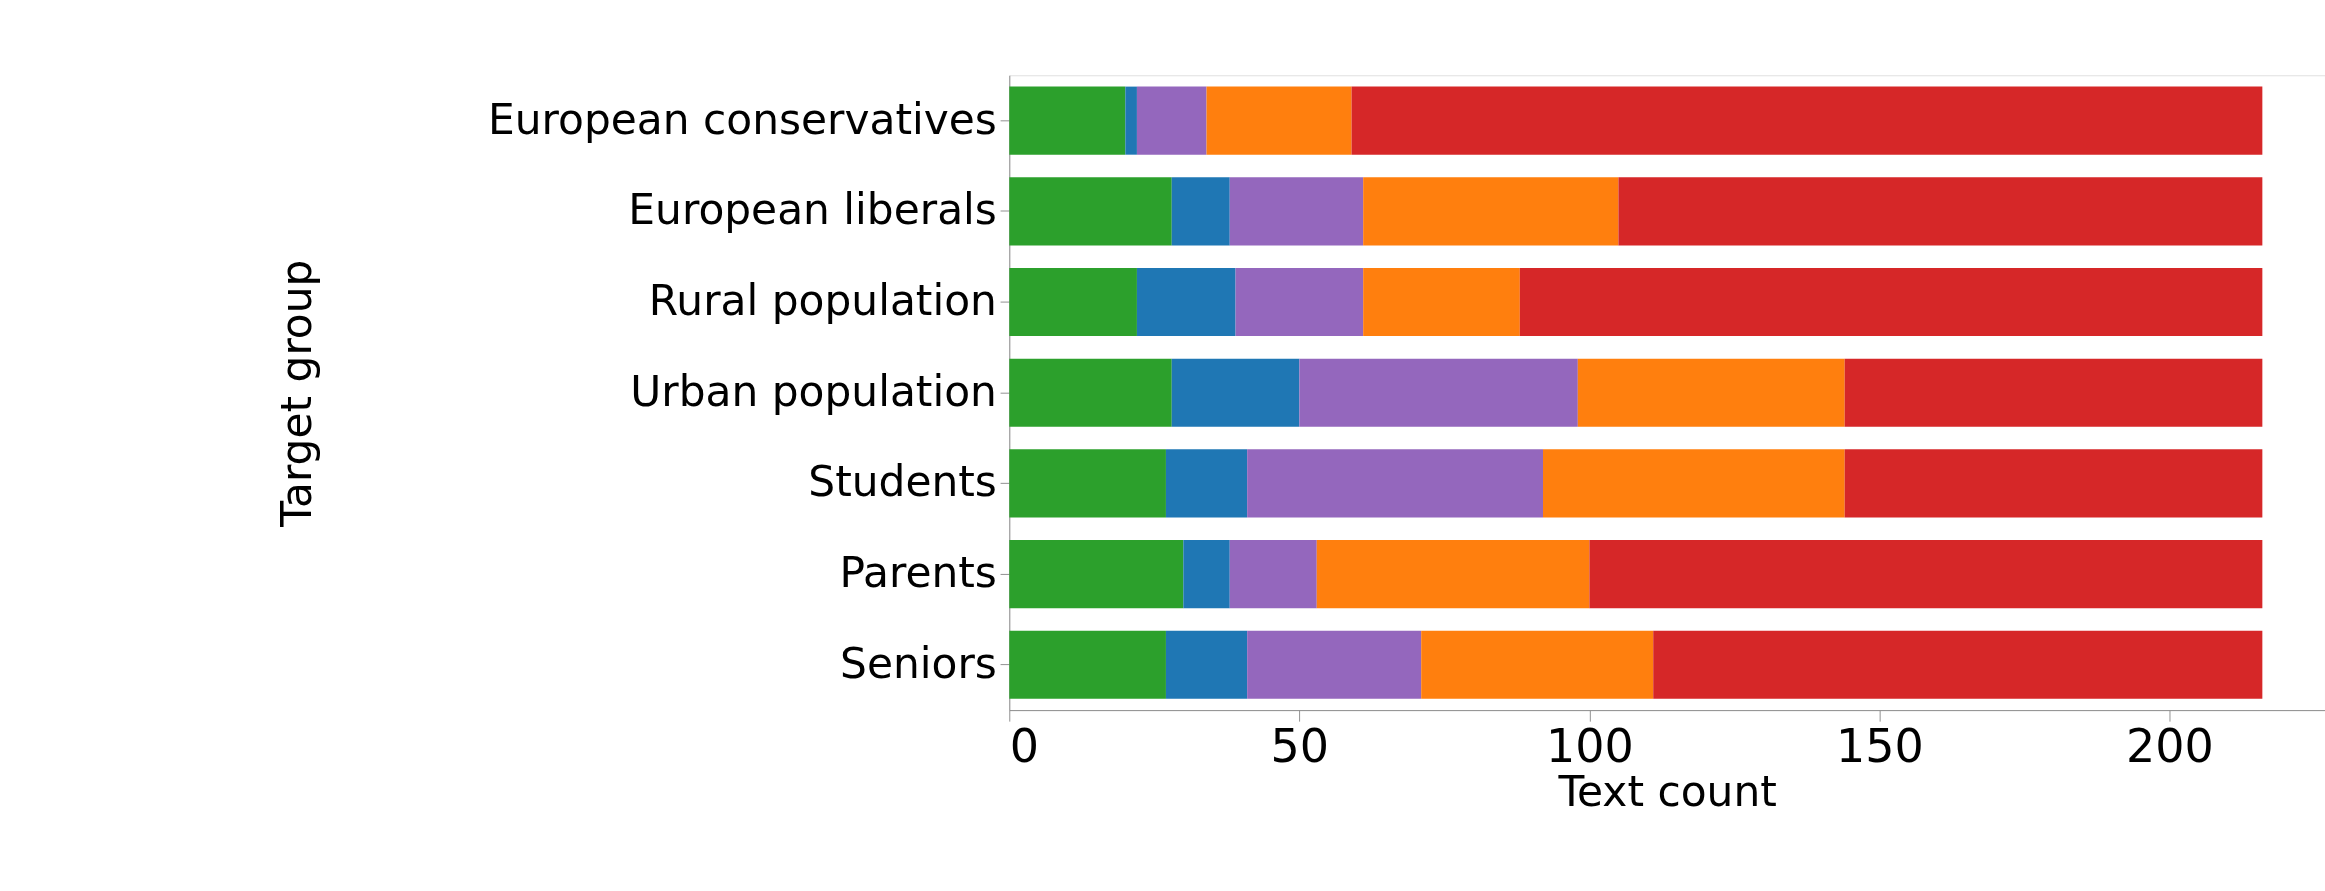  Describe the element at coordinates (1300, 746) in the screenshot. I see `x-tick-label: 50` at that location.